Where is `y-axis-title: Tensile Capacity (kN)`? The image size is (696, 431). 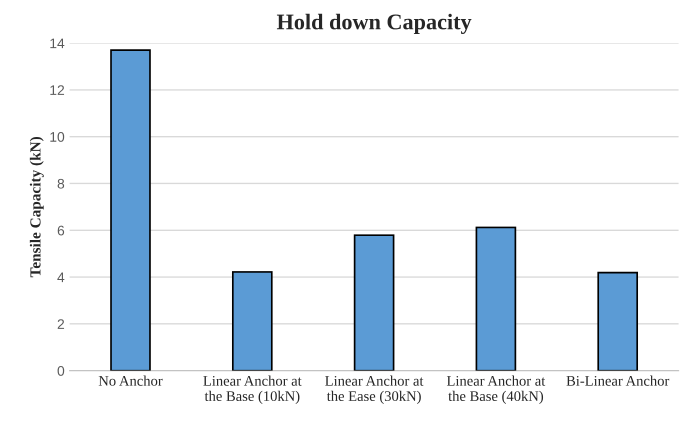 y-axis-title: Tensile Capacity (kN) is located at coordinates (37, 207).